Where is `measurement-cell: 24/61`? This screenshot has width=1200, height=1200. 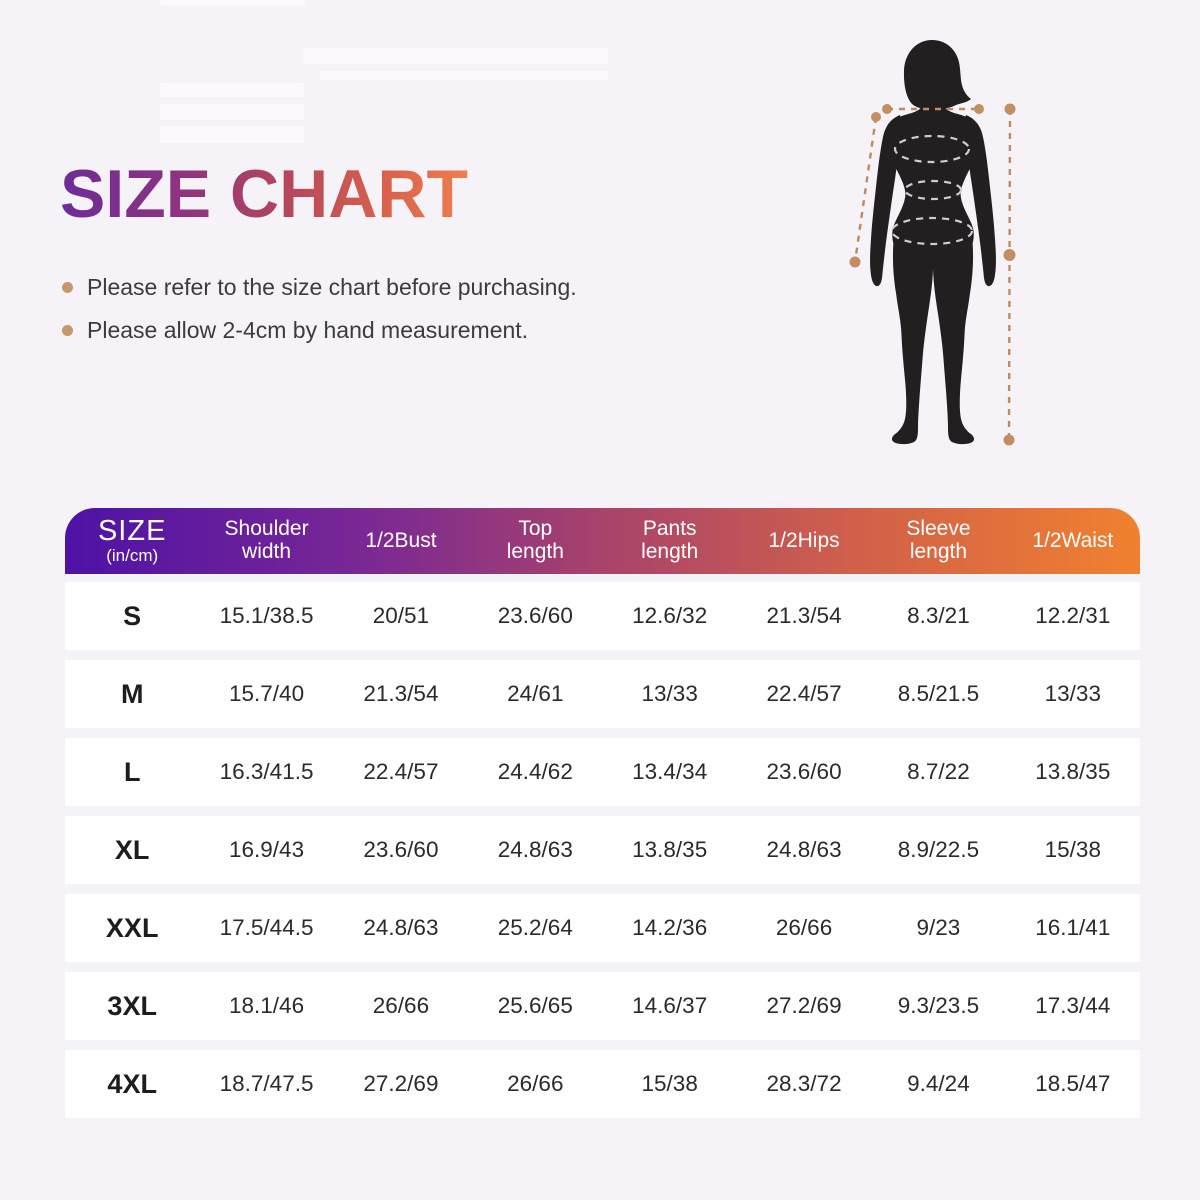
measurement-cell: 24/61 is located at coordinates (535, 693).